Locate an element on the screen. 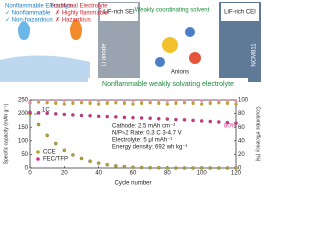  y2-tick-label: 20 is located at coordinates (241, 155).